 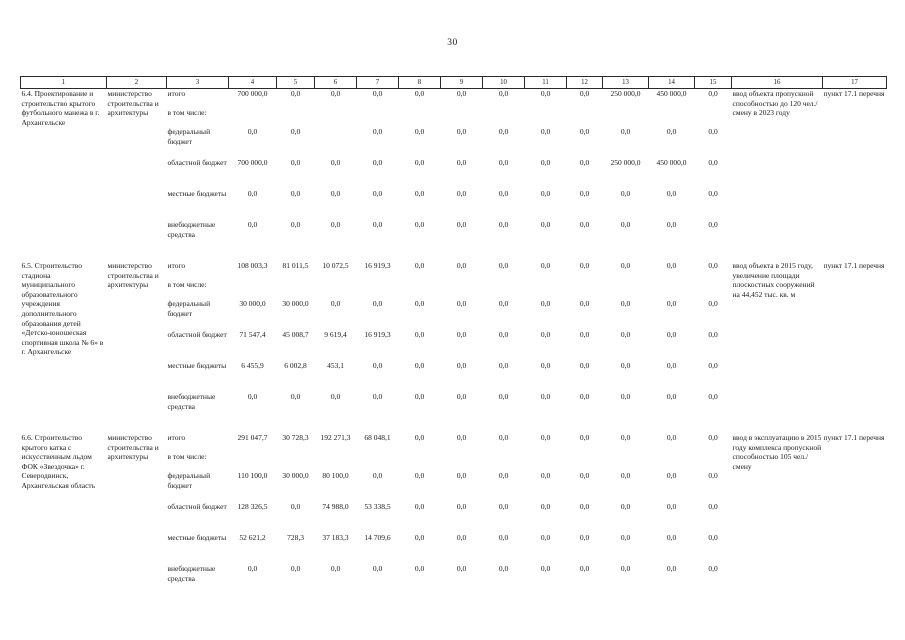 I want to click on column-header: 8, so click(x=419, y=82).